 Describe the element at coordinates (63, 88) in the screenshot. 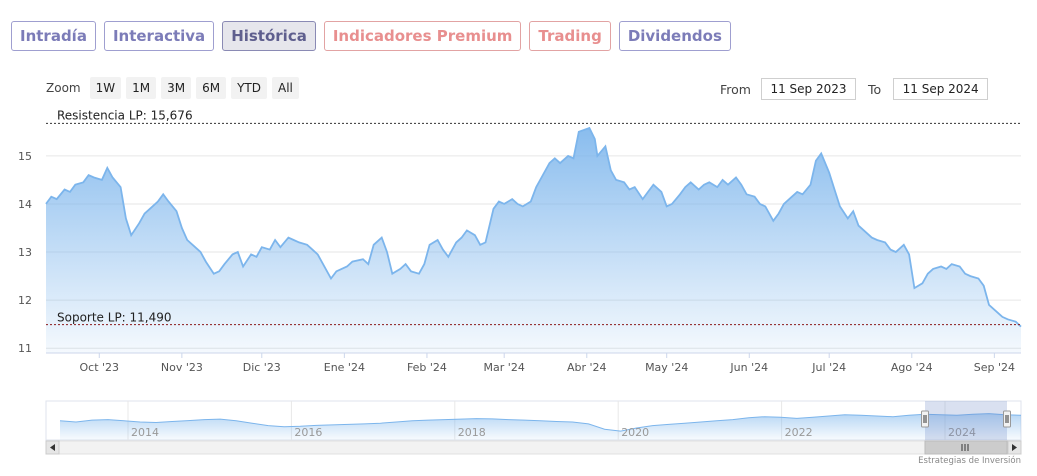

I see `zoom-label: Zoom` at that location.